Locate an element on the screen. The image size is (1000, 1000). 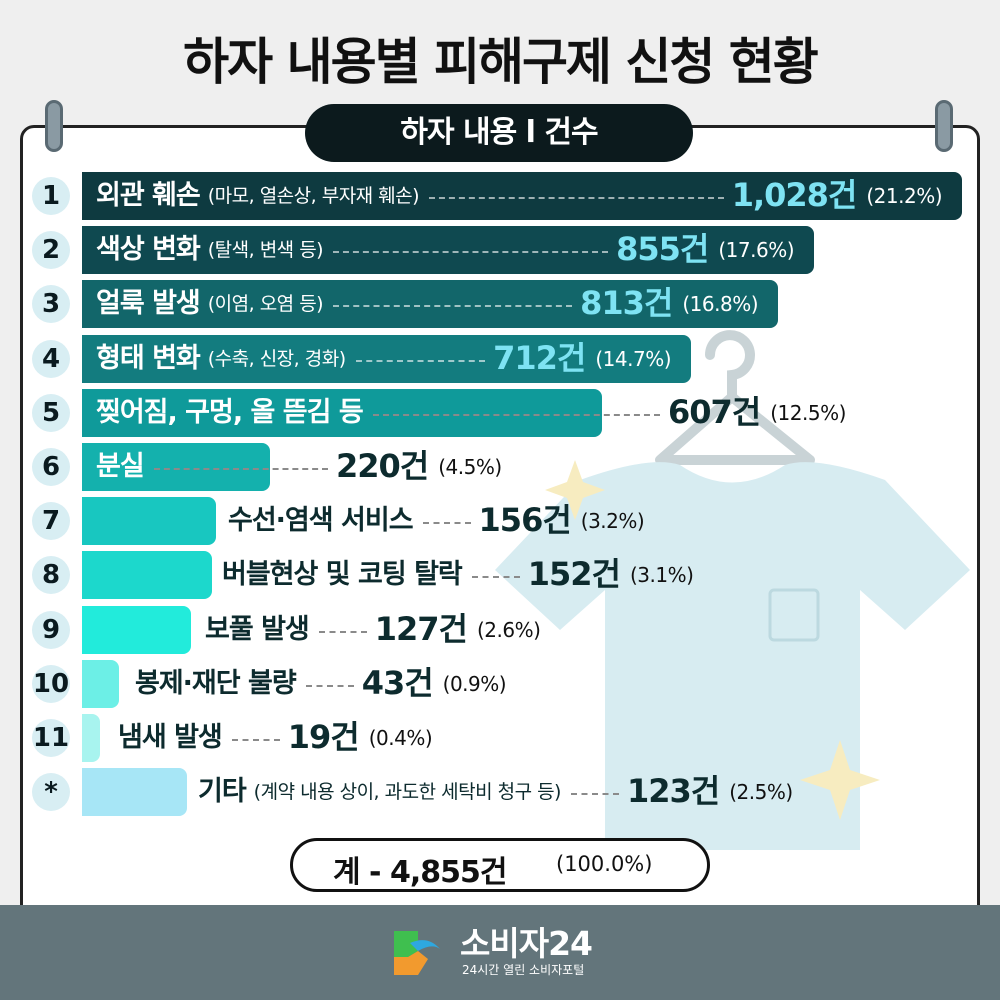
rank-badge: 5 is located at coordinates (51, 412).